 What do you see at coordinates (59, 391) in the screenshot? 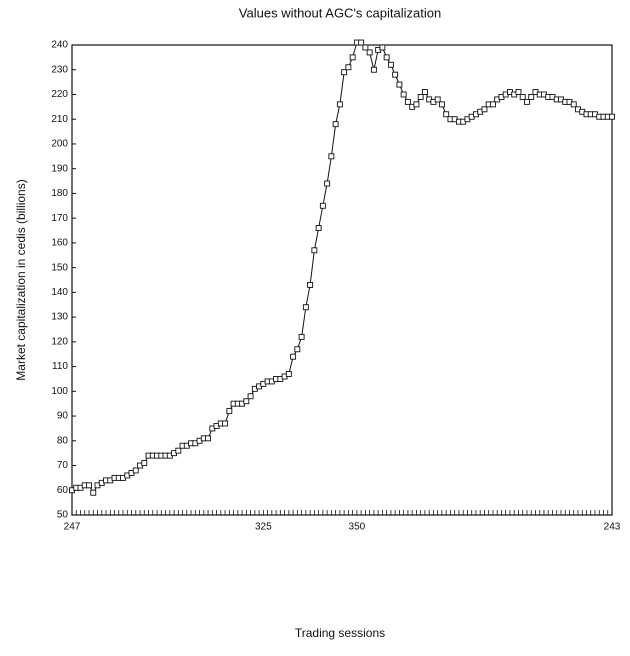
I see `y-tick-label: 100` at bounding box center [59, 391].